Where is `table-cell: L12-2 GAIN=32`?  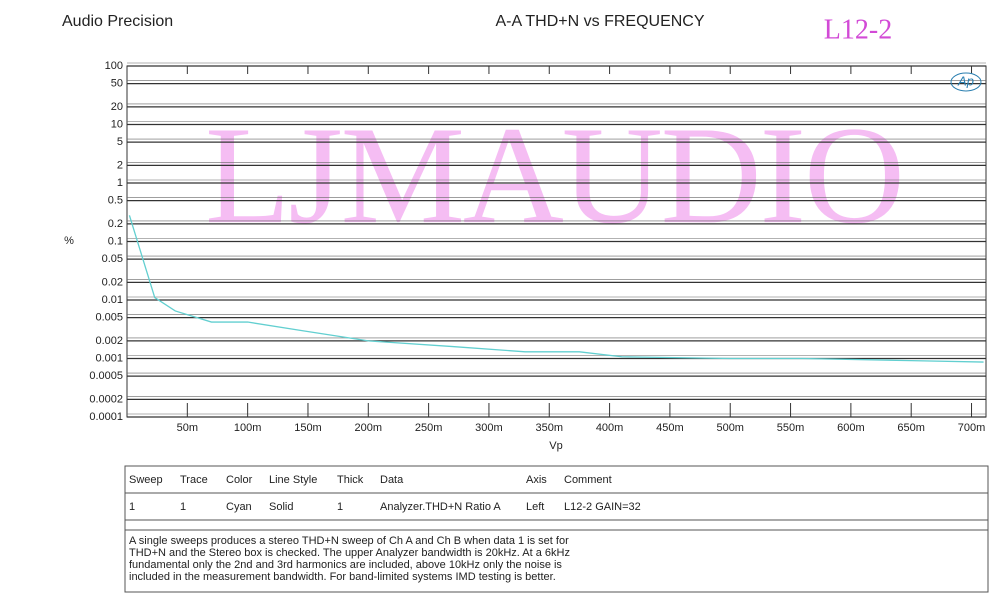
table-cell: L12-2 GAIN=32 is located at coordinates (602, 507).